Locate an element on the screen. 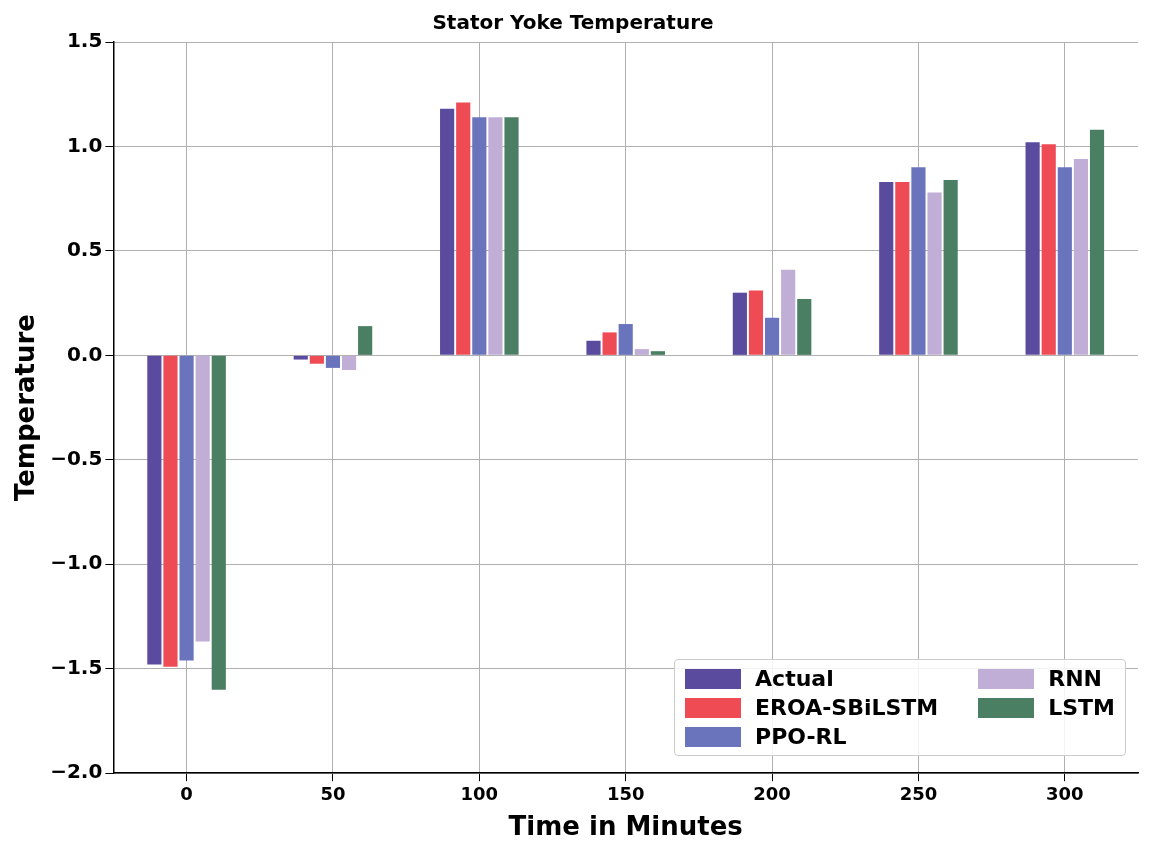 Image resolution: width=1157 pixels, height=856 pixels. x-tick-label: 100 is located at coordinates (479, 793).